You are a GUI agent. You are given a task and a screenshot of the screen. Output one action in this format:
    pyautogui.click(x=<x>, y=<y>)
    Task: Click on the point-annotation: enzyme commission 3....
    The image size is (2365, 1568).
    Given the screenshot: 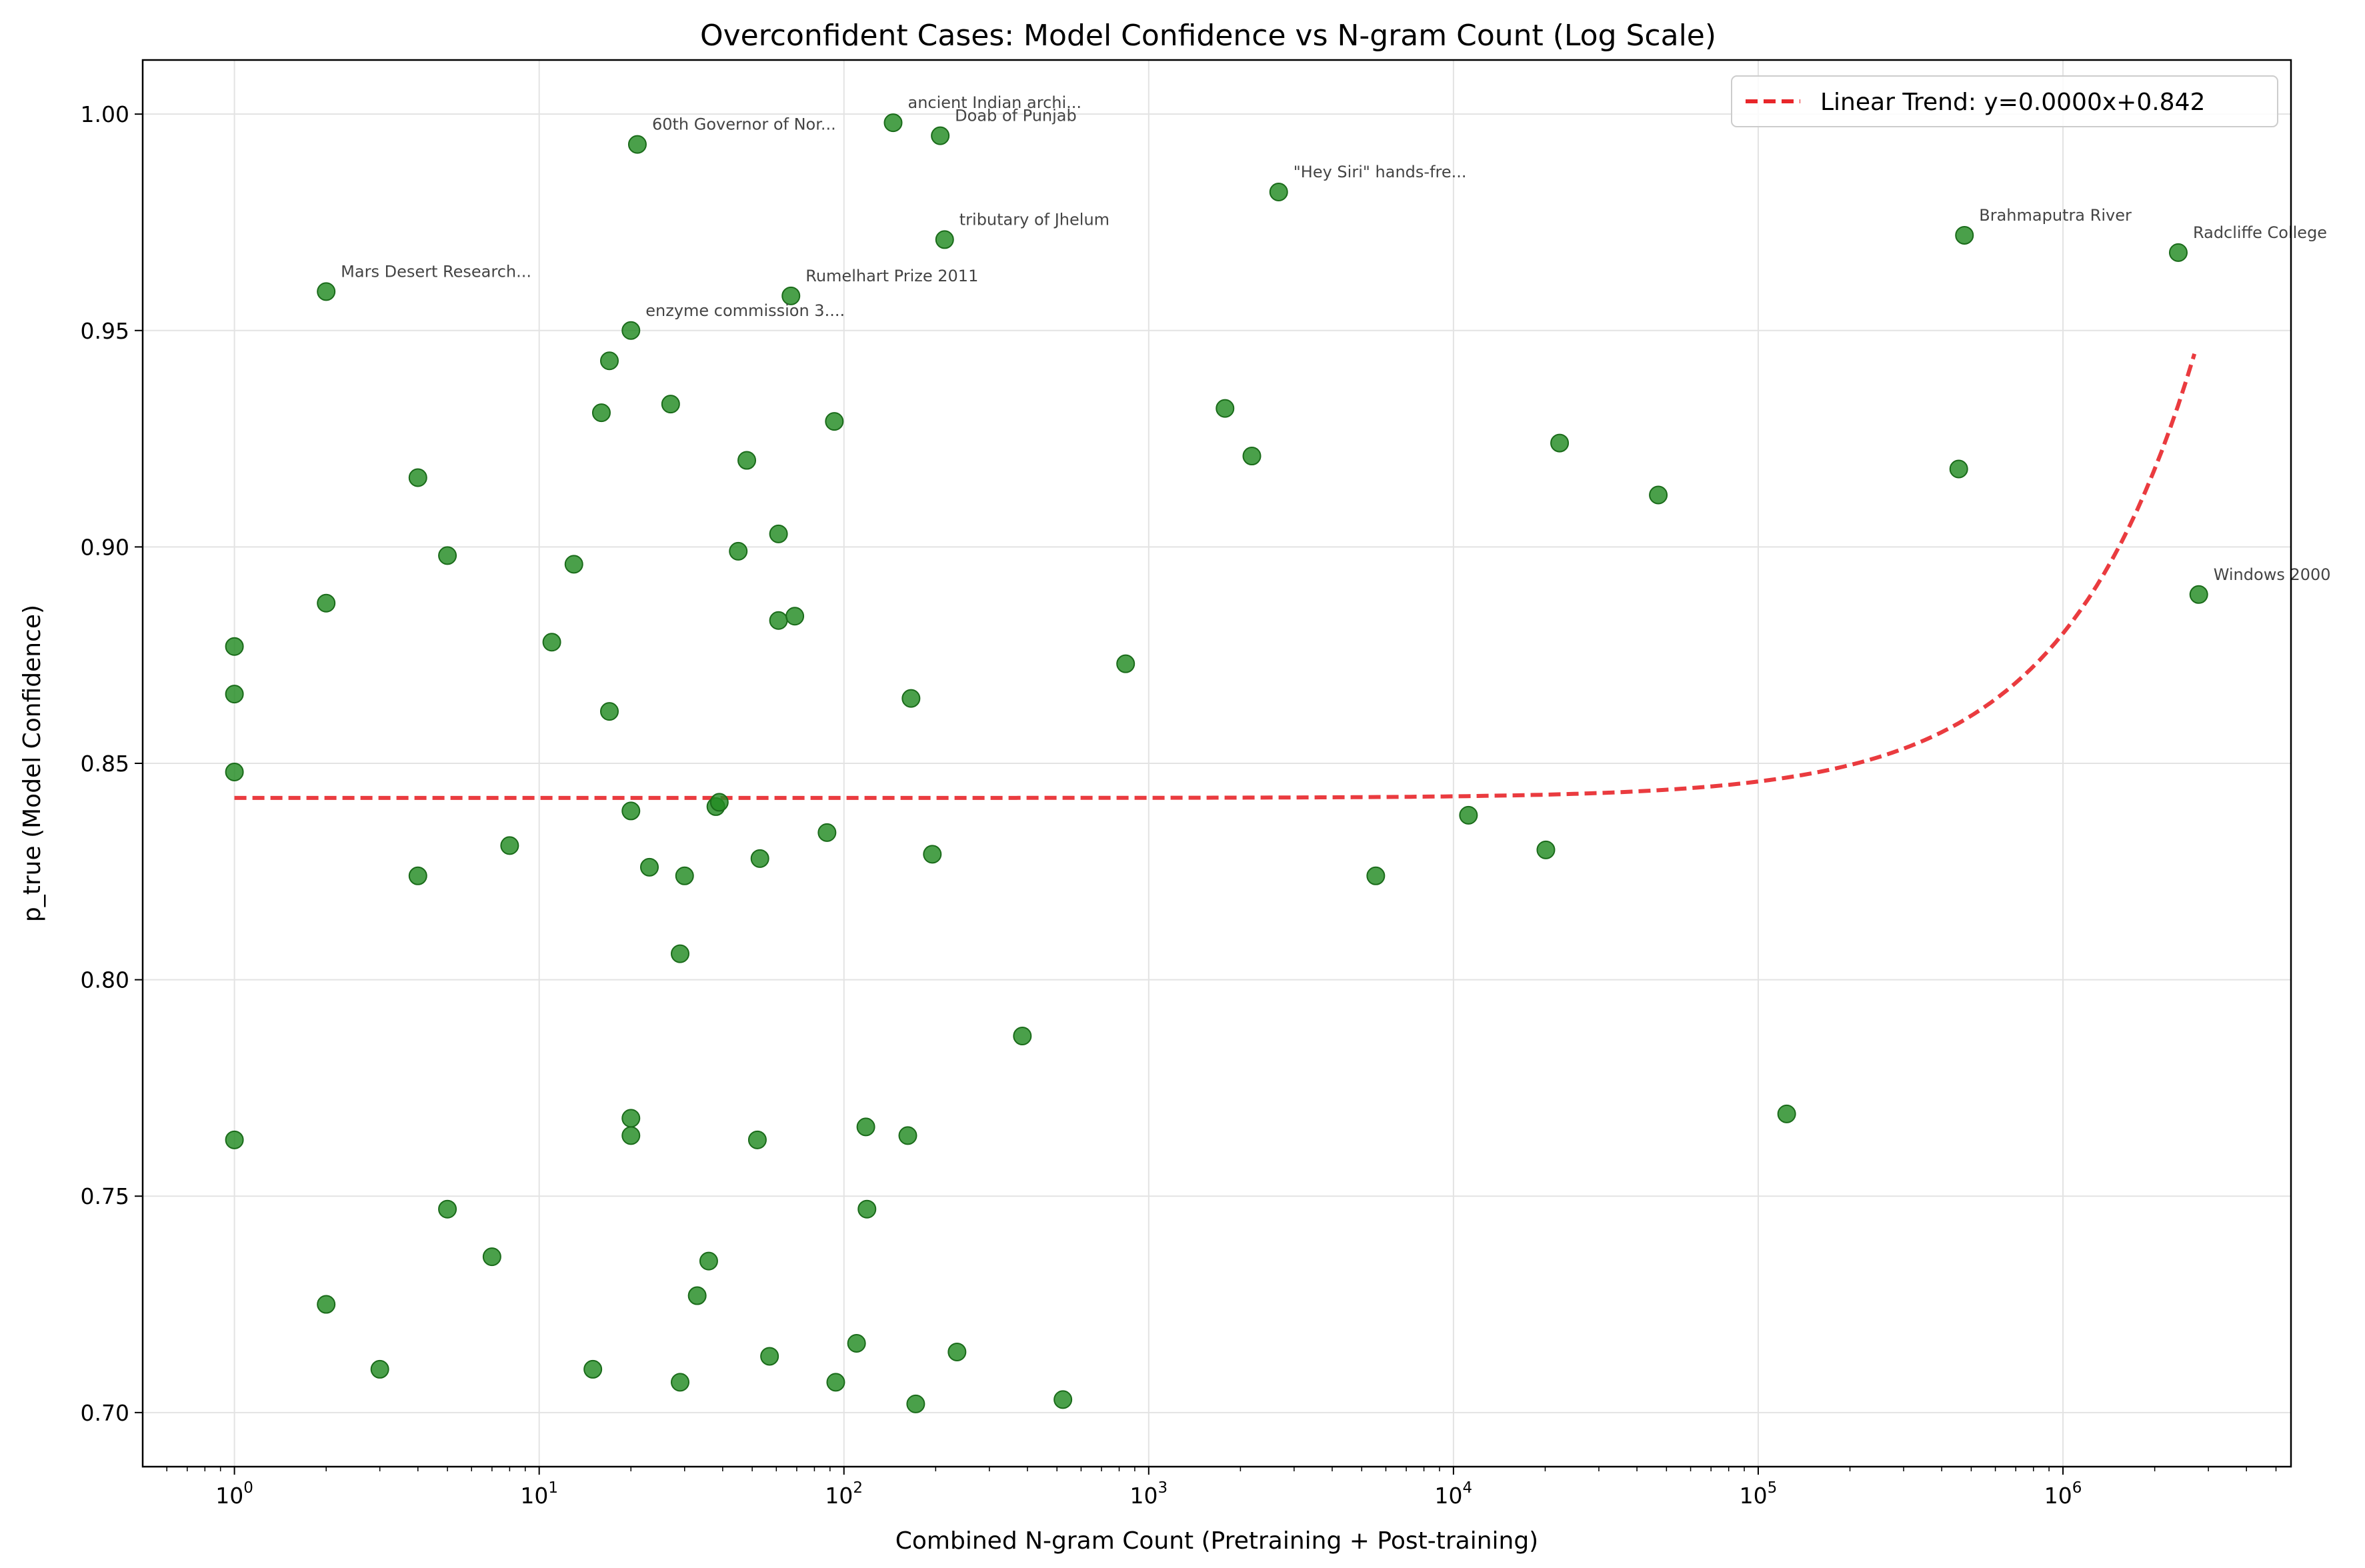 What is the action you would take?
    pyautogui.click(x=745, y=310)
    